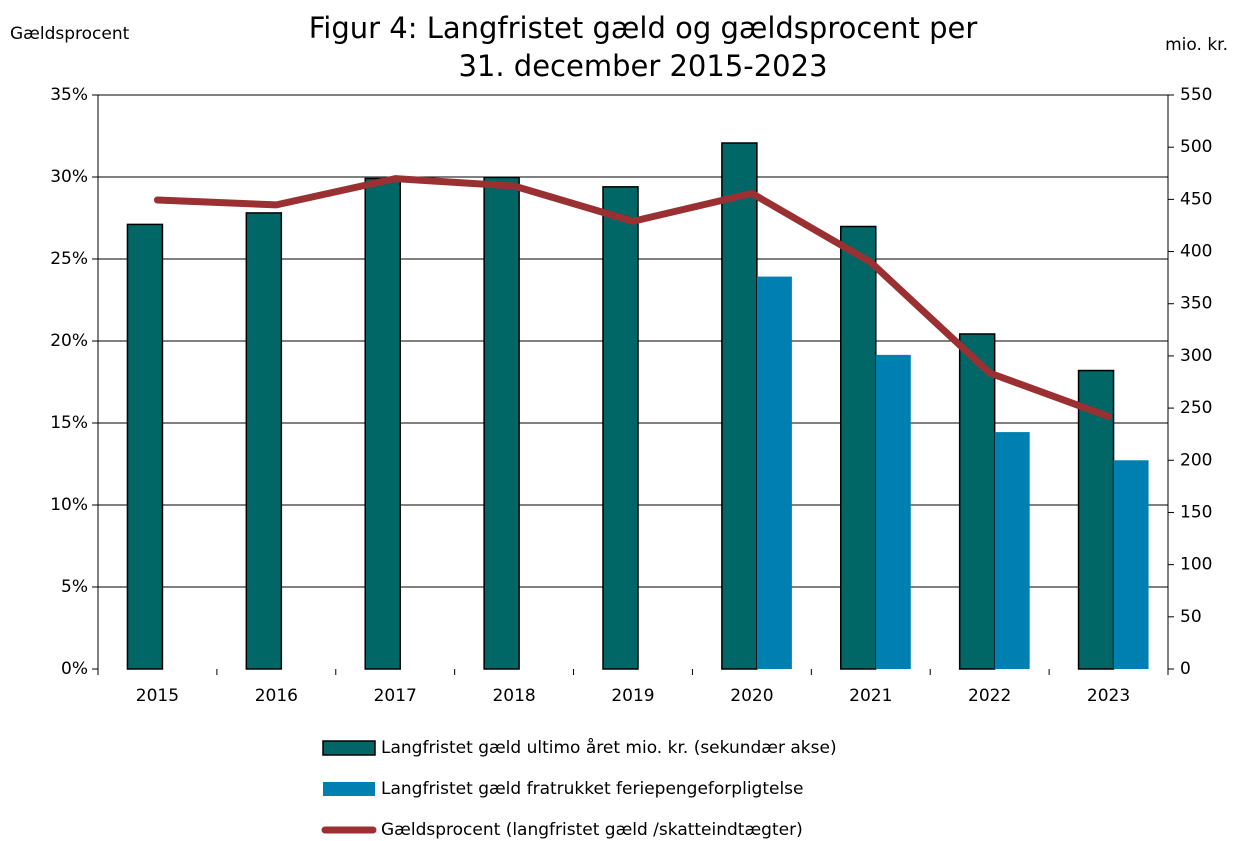 This screenshot has height=841, width=1239. What do you see at coordinates (870, 696) in the screenshot?
I see `x-tick-label: 2021` at bounding box center [870, 696].